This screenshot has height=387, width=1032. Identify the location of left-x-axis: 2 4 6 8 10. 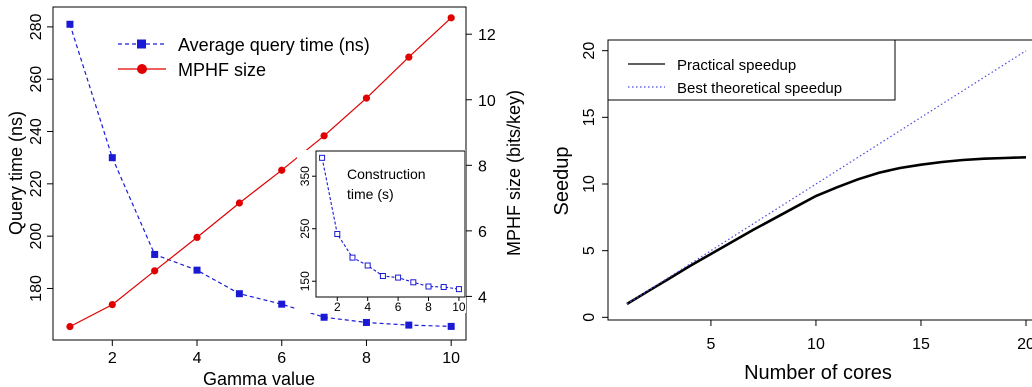
(284, 353).